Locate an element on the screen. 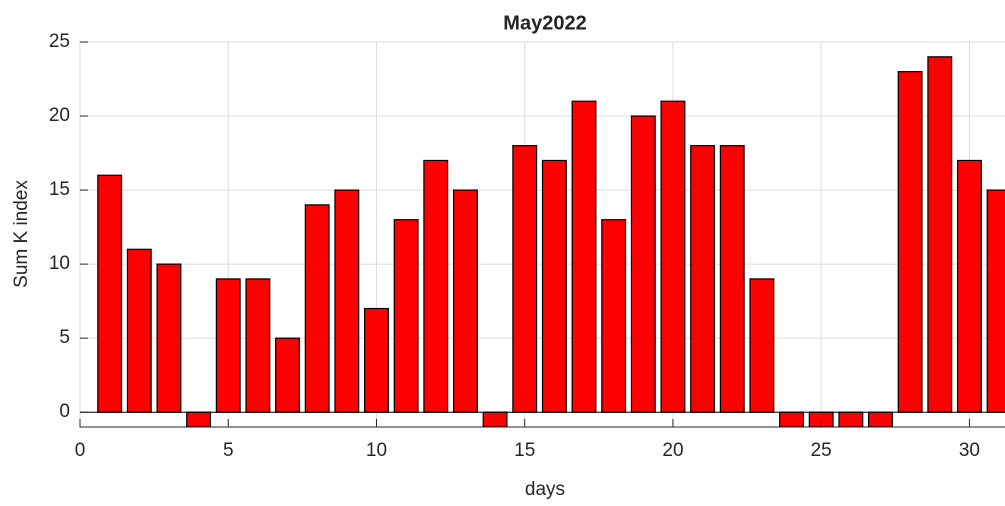 This screenshot has height=506, width=1005. x-tick-label: 20 is located at coordinates (672, 450).